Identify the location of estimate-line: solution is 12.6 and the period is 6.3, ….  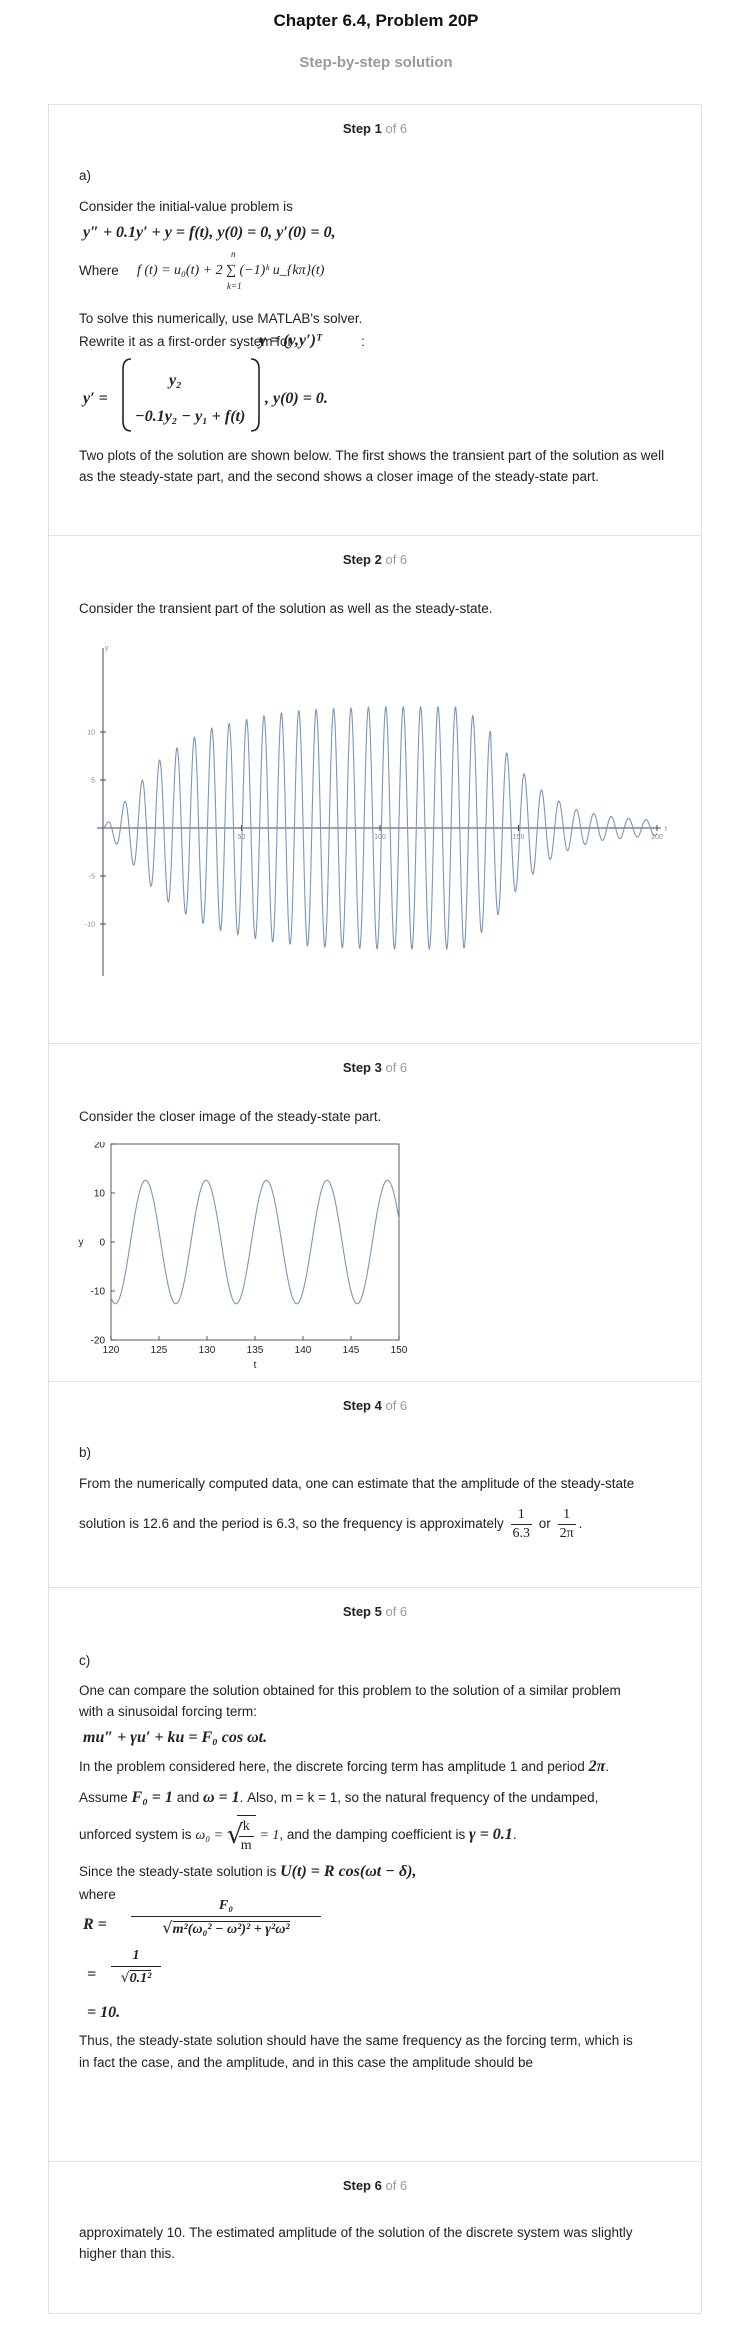
(291, 1524).